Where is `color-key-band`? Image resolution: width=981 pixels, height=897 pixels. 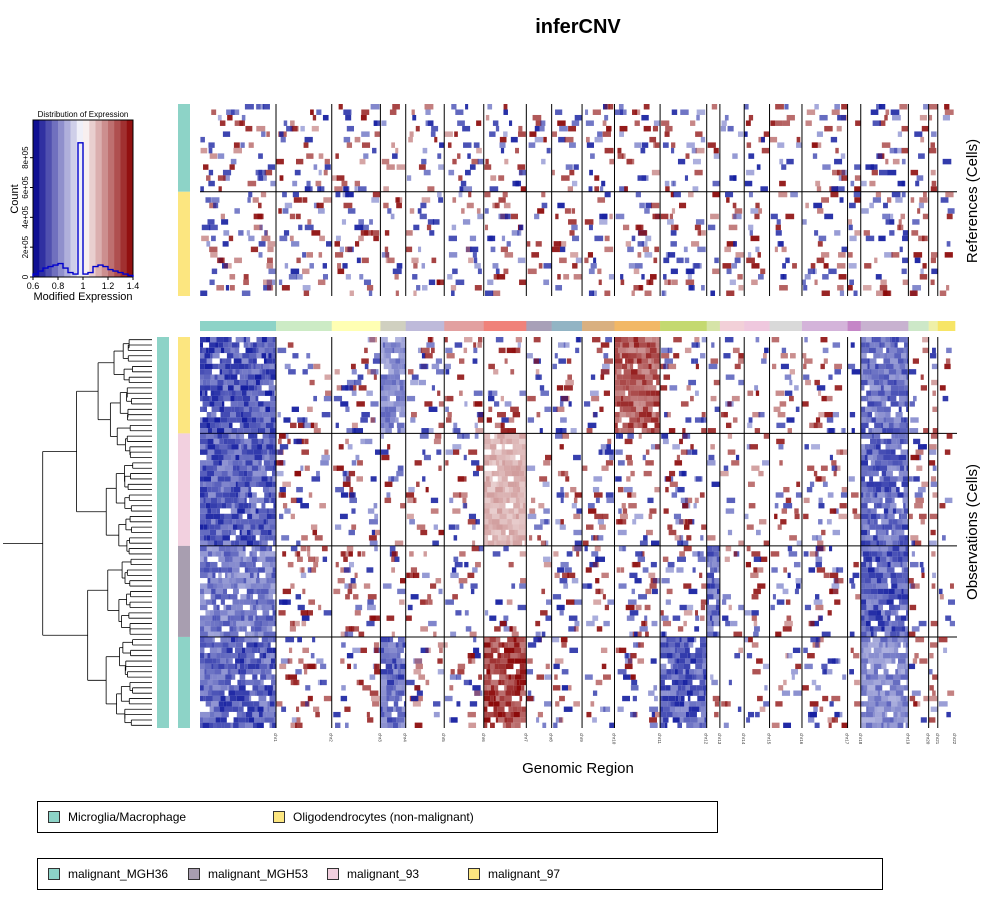 color-key-band is located at coordinates (80, 198).